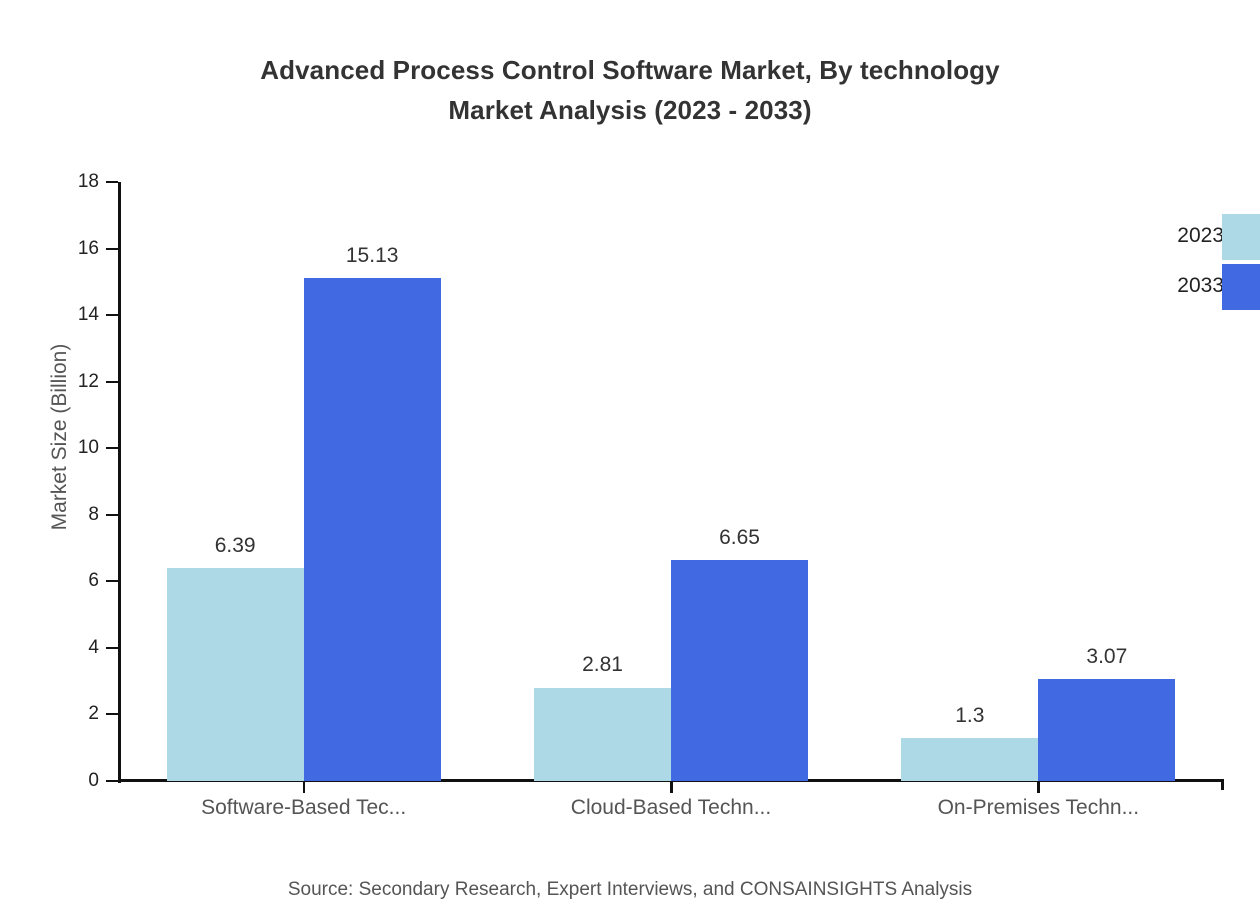 The image size is (1260, 920). I want to click on bar-value-label: 6.39, so click(235, 546).